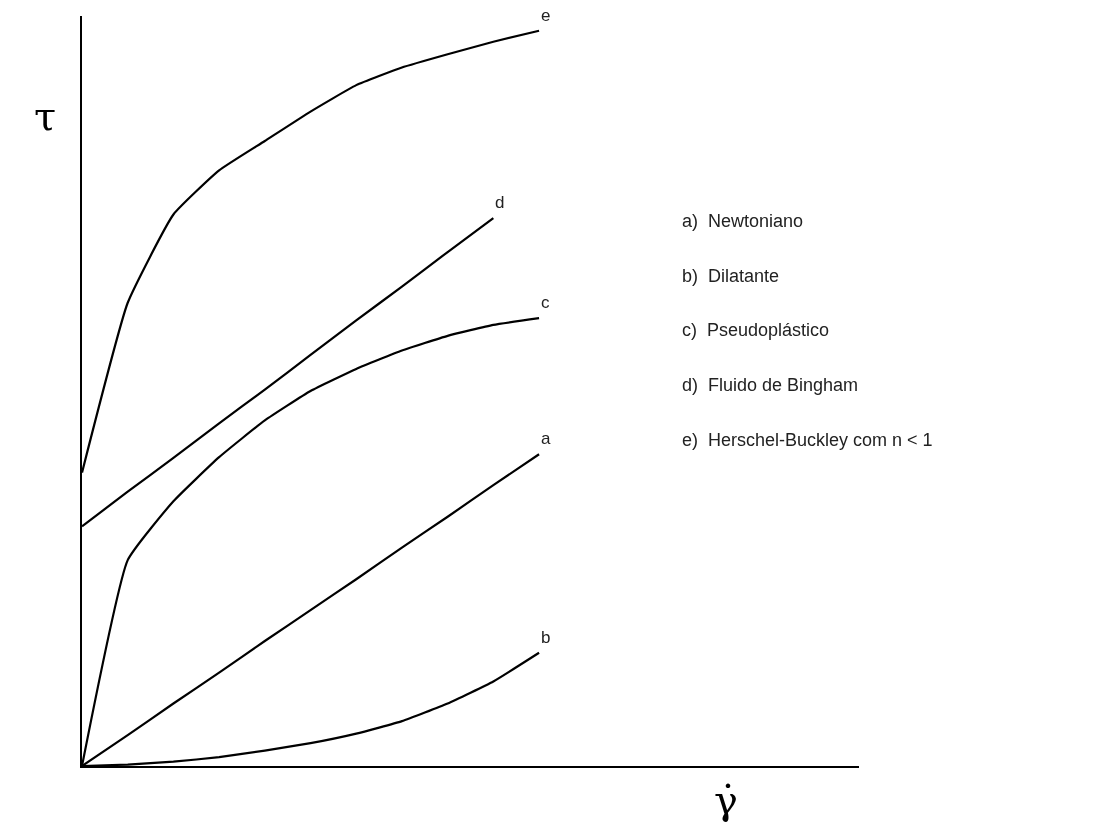  What do you see at coordinates (45, 116) in the screenshot?
I see `y-axis-title: τ` at bounding box center [45, 116].